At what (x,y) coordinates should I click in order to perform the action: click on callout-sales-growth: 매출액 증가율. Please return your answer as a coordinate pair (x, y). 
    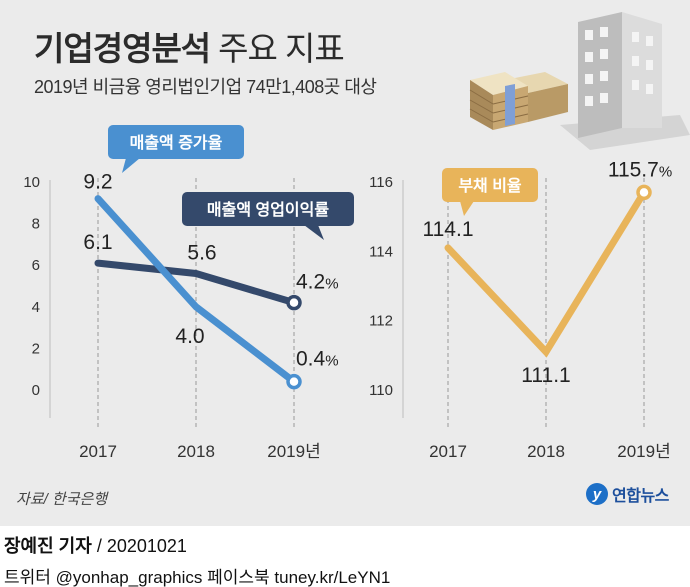
    Looking at the image, I should click on (176, 149).